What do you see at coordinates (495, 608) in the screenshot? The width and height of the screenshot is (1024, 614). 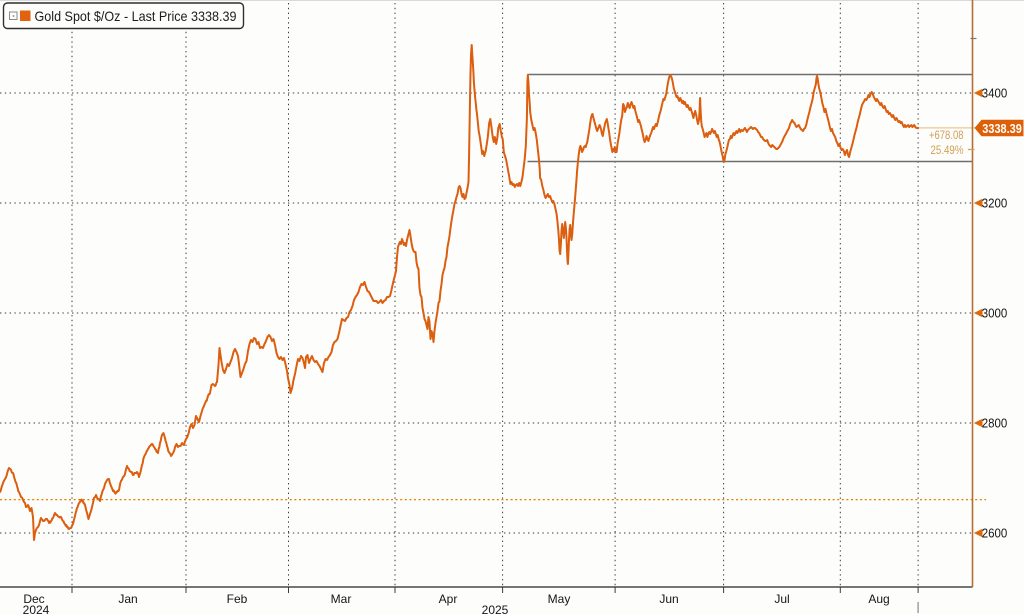 I see `svg-text: 2025` at bounding box center [495, 608].